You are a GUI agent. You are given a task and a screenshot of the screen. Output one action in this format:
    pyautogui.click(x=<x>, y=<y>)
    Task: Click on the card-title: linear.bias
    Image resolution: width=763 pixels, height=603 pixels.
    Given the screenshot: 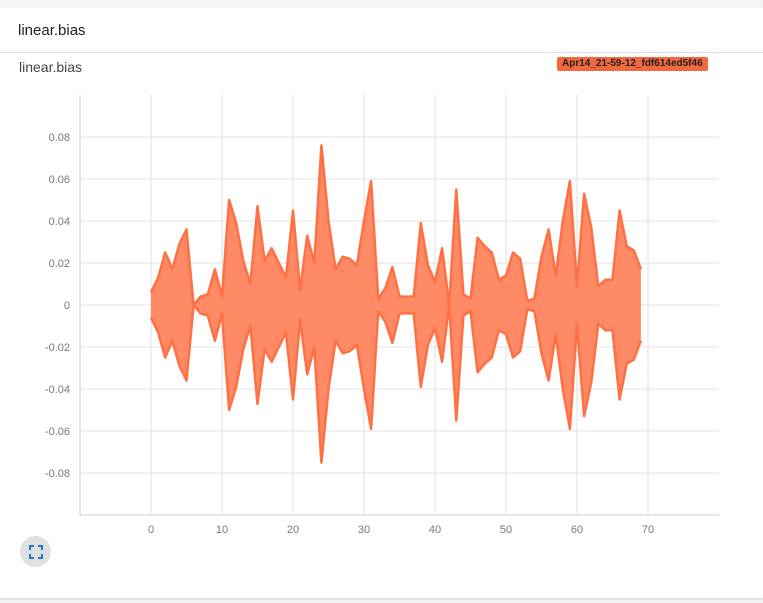 What is the action you would take?
    pyautogui.click(x=52, y=30)
    